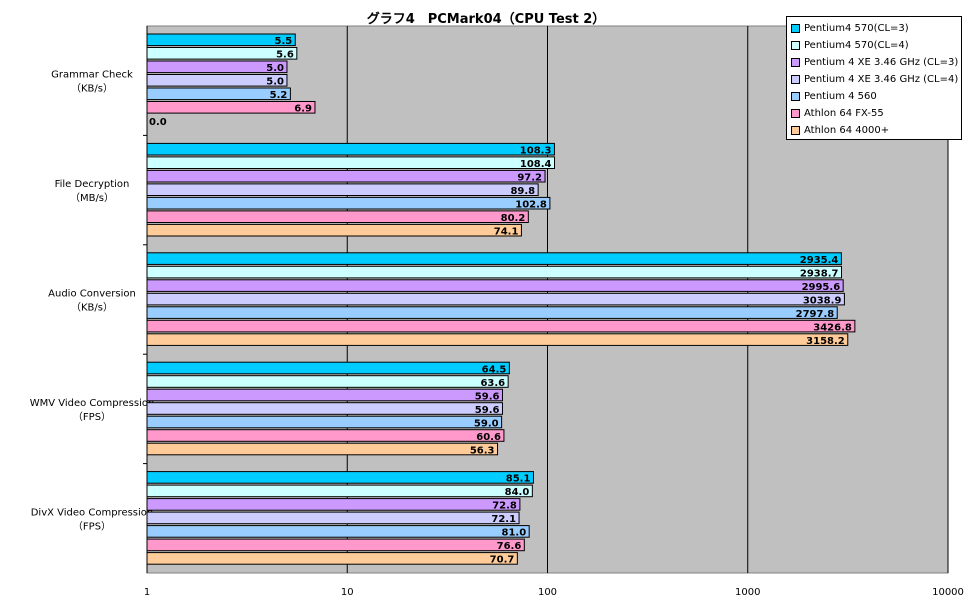 The height and width of the screenshot is (604, 972). What do you see at coordinates (486, 19) in the screenshot?
I see `chart-title: グラフ4 PCMark04（CPU Test 2）` at bounding box center [486, 19].